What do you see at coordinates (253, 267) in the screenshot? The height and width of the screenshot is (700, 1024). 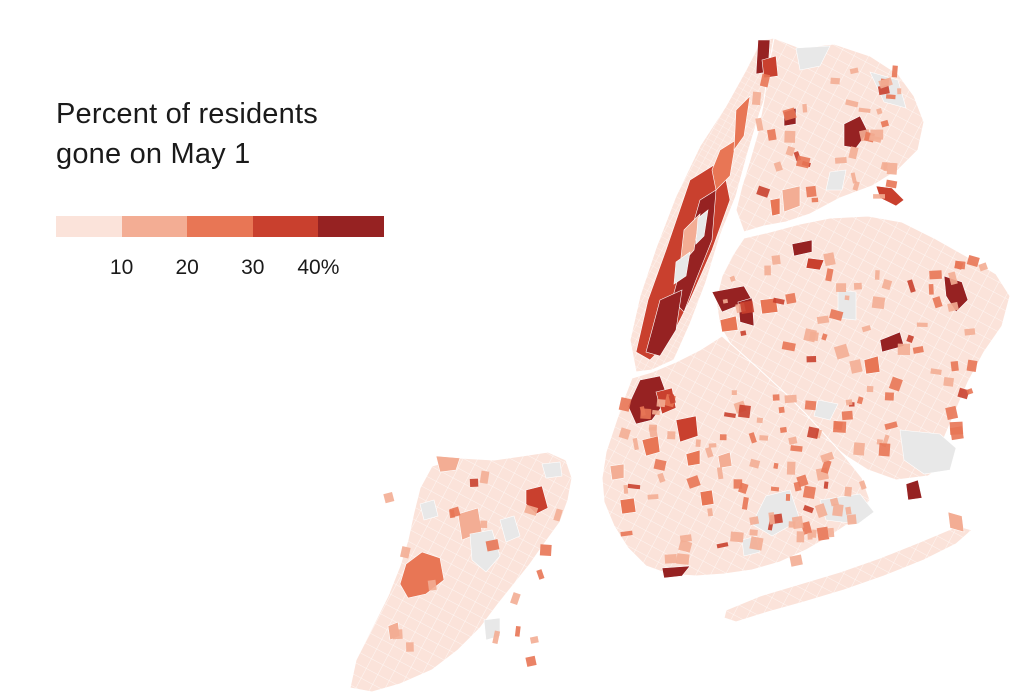 I see `legend-tick-30: 30` at bounding box center [253, 267].